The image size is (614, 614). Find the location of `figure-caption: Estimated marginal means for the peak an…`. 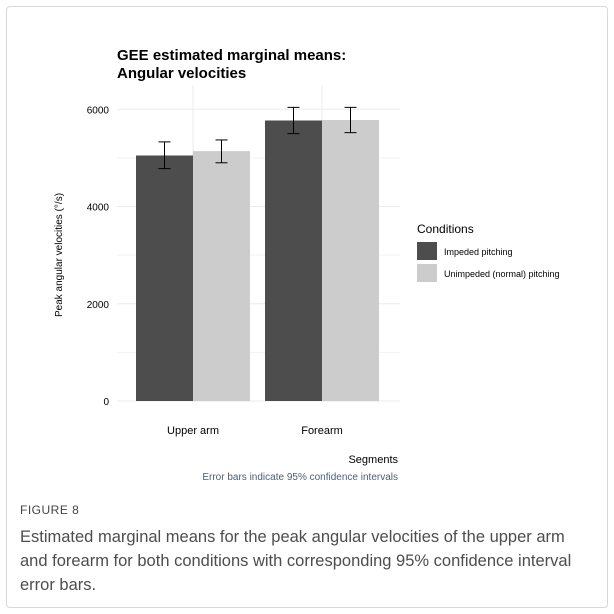

figure-caption: Estimated marginal means for the peak an… is located at coordinates (296, 561).